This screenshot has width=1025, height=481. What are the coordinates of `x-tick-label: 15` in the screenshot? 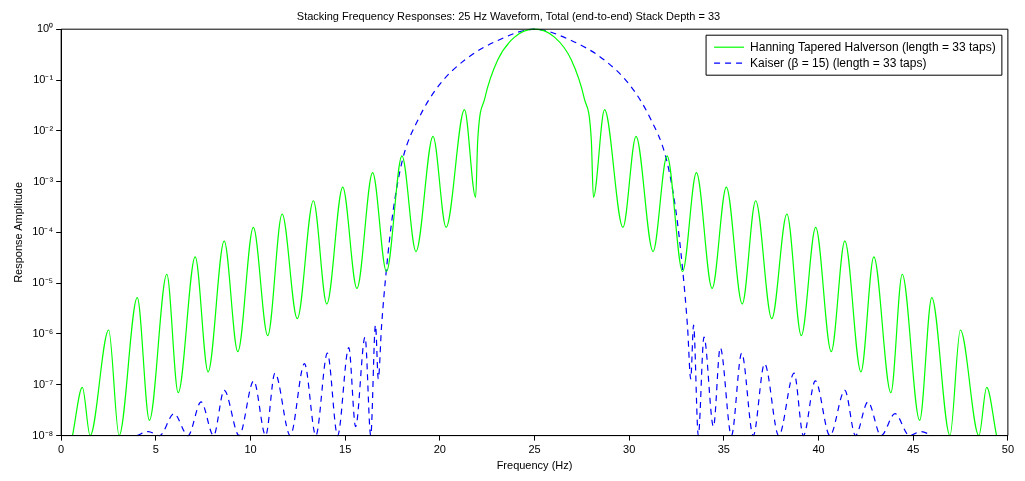 It's located at (345, 449).